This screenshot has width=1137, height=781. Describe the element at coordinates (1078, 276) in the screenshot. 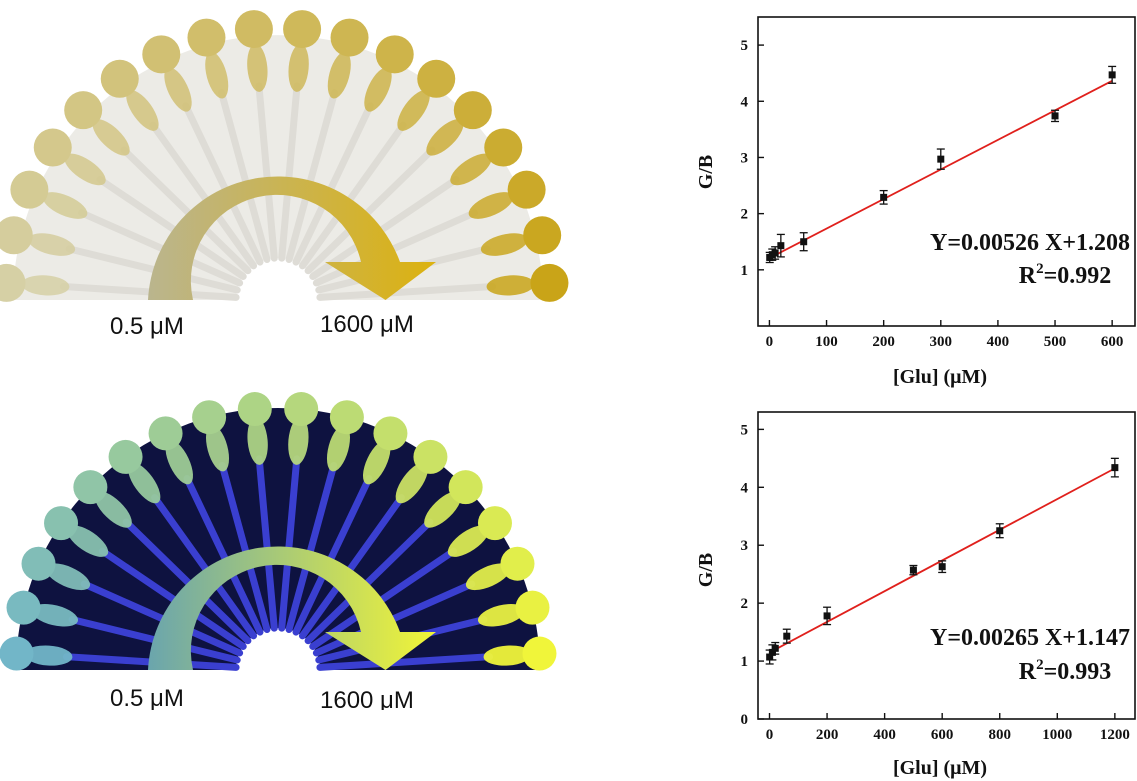

I see `r-squared-value: =0.992` at that location.